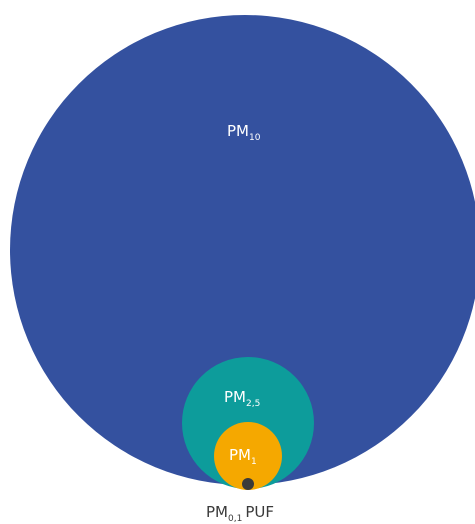  Describe the element at coordinates (240, 455) in the screenshot. I see `pm1-label-main: PM` at that location.